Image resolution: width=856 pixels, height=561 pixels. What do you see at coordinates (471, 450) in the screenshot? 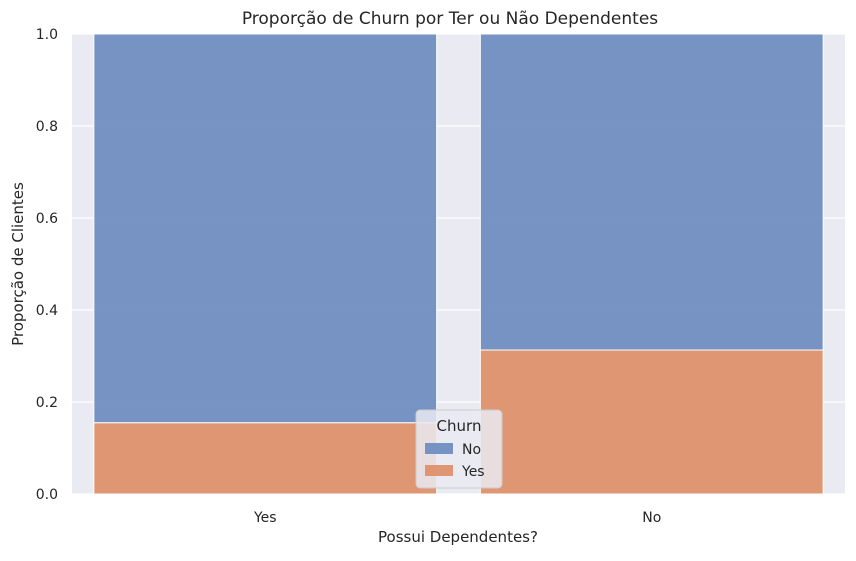
I see `legend-label-no: No` at bounding box center [471, 450].